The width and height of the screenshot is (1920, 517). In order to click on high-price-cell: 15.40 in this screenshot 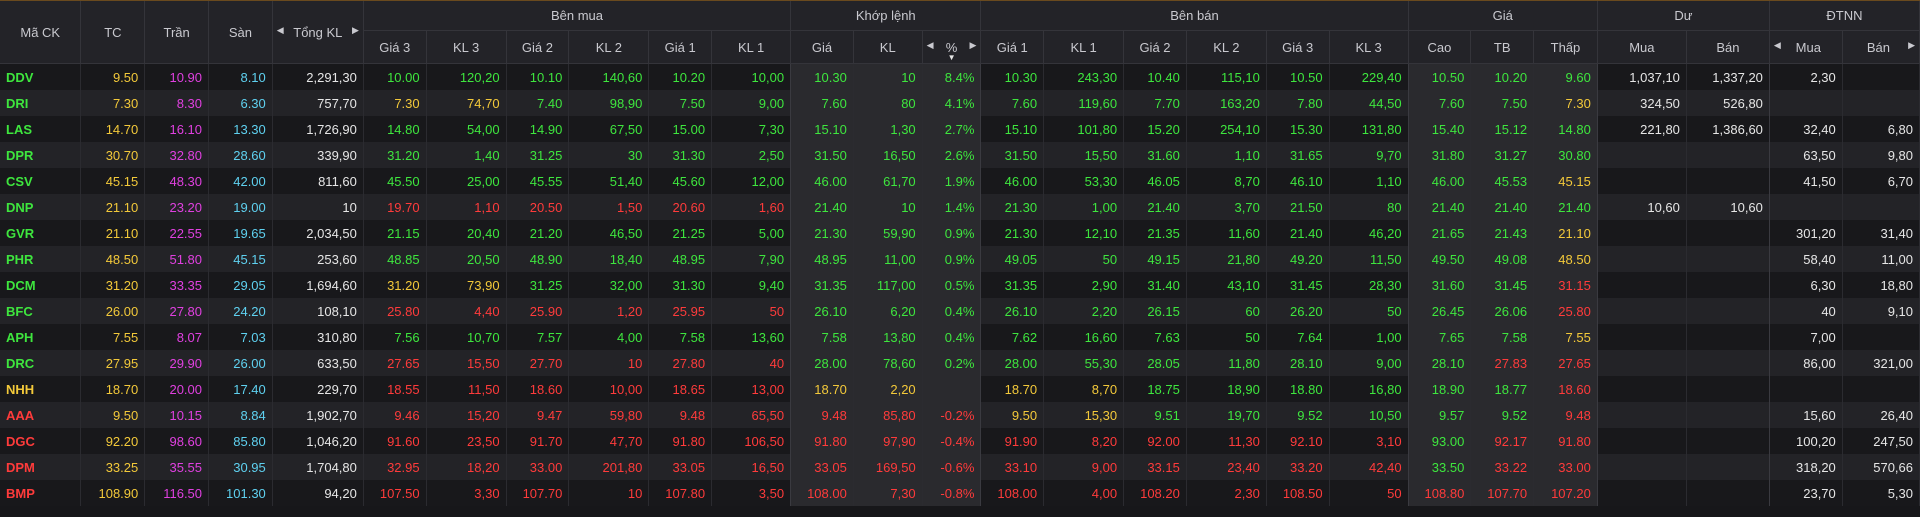, I will do `click(1440, 129)`.